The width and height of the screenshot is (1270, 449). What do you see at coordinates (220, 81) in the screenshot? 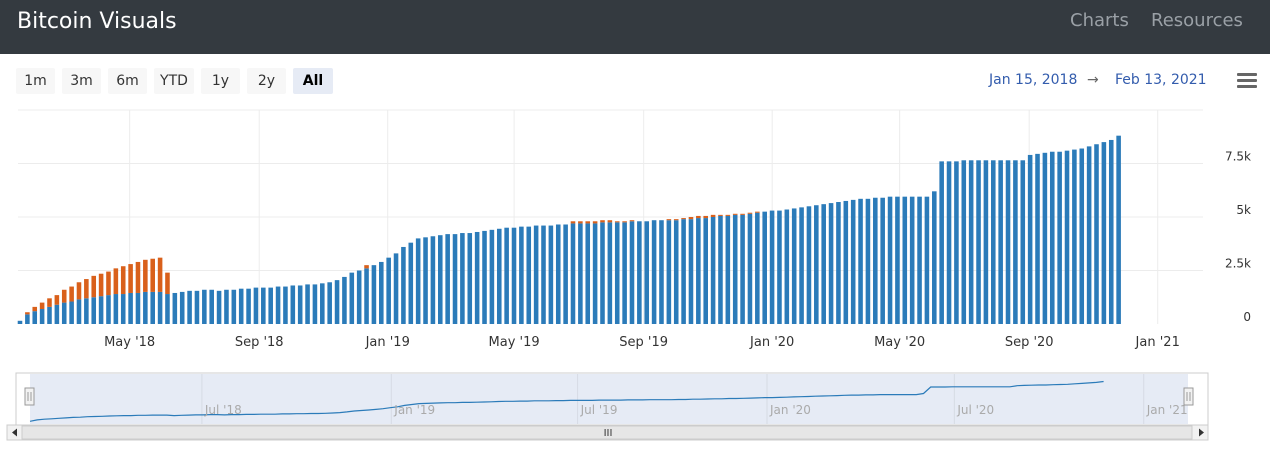
I see `range-button-1y: 1y` at bounding box center [220, 81].